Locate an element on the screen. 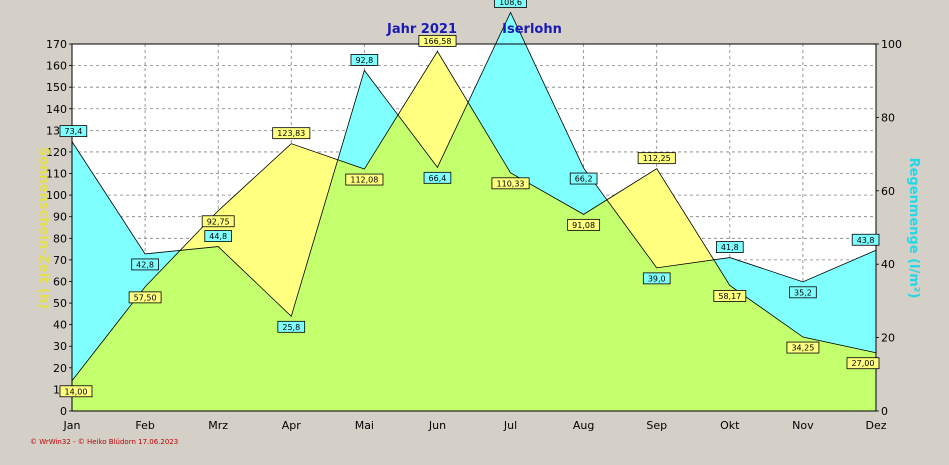  x-tick-label: Dez is located at coordinates (875, 425).